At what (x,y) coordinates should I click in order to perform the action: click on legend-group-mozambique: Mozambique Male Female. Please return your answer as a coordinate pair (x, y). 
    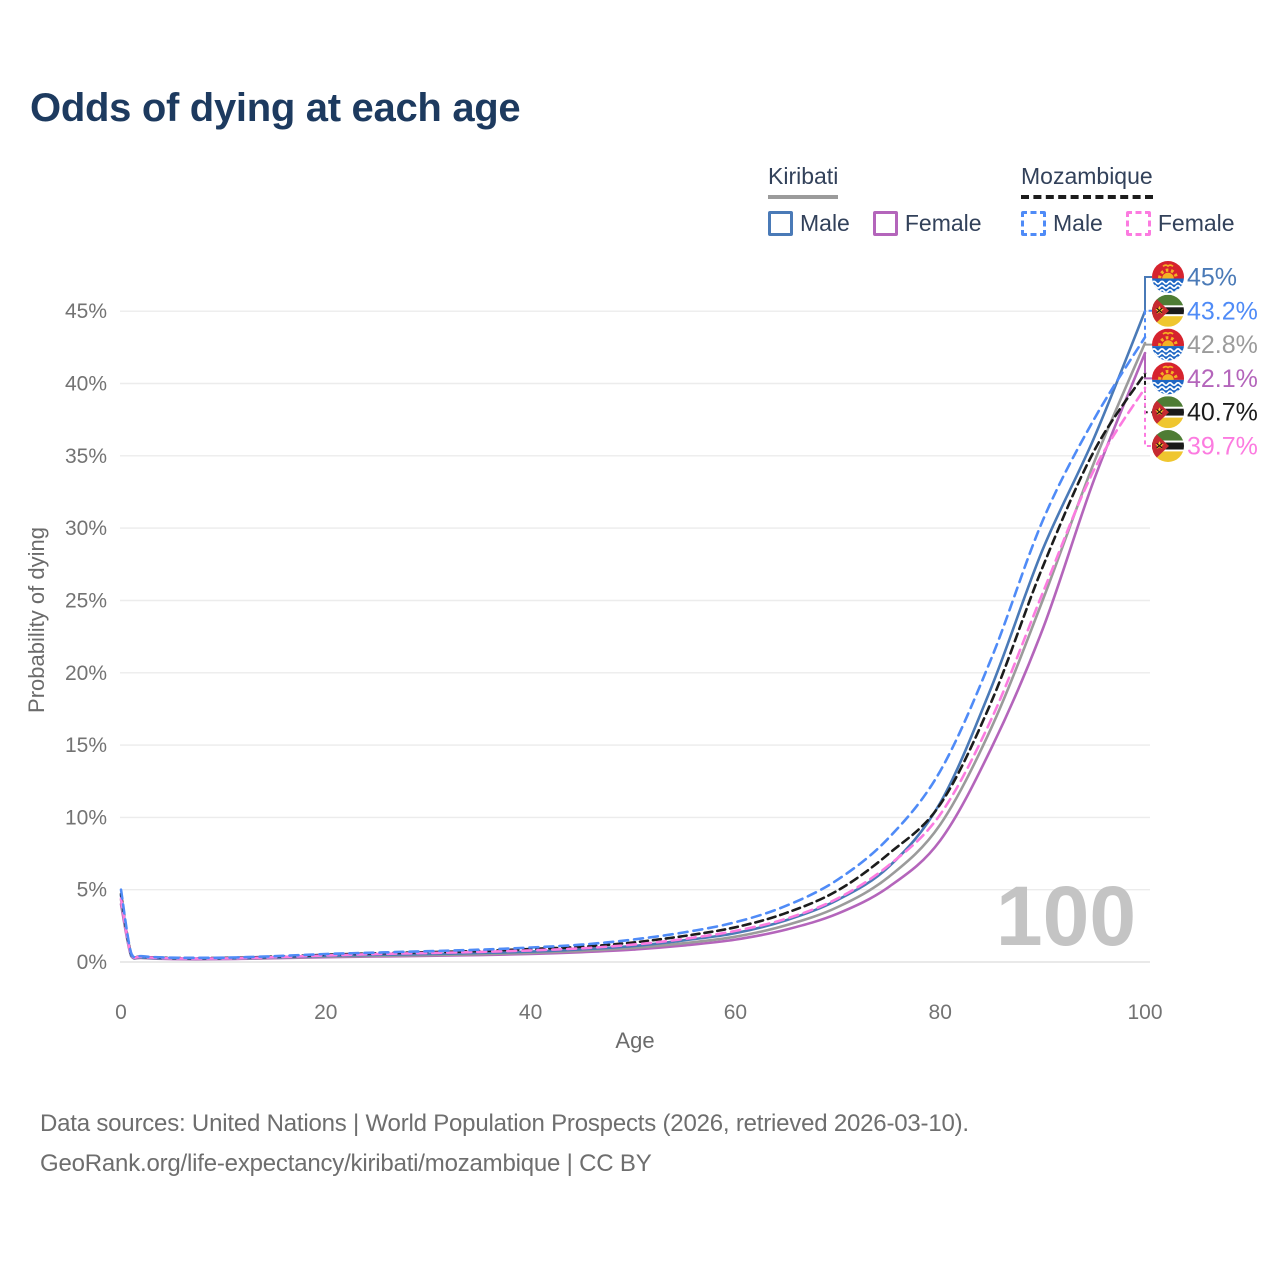
    Looking at the image, I should click on (1128, 200).